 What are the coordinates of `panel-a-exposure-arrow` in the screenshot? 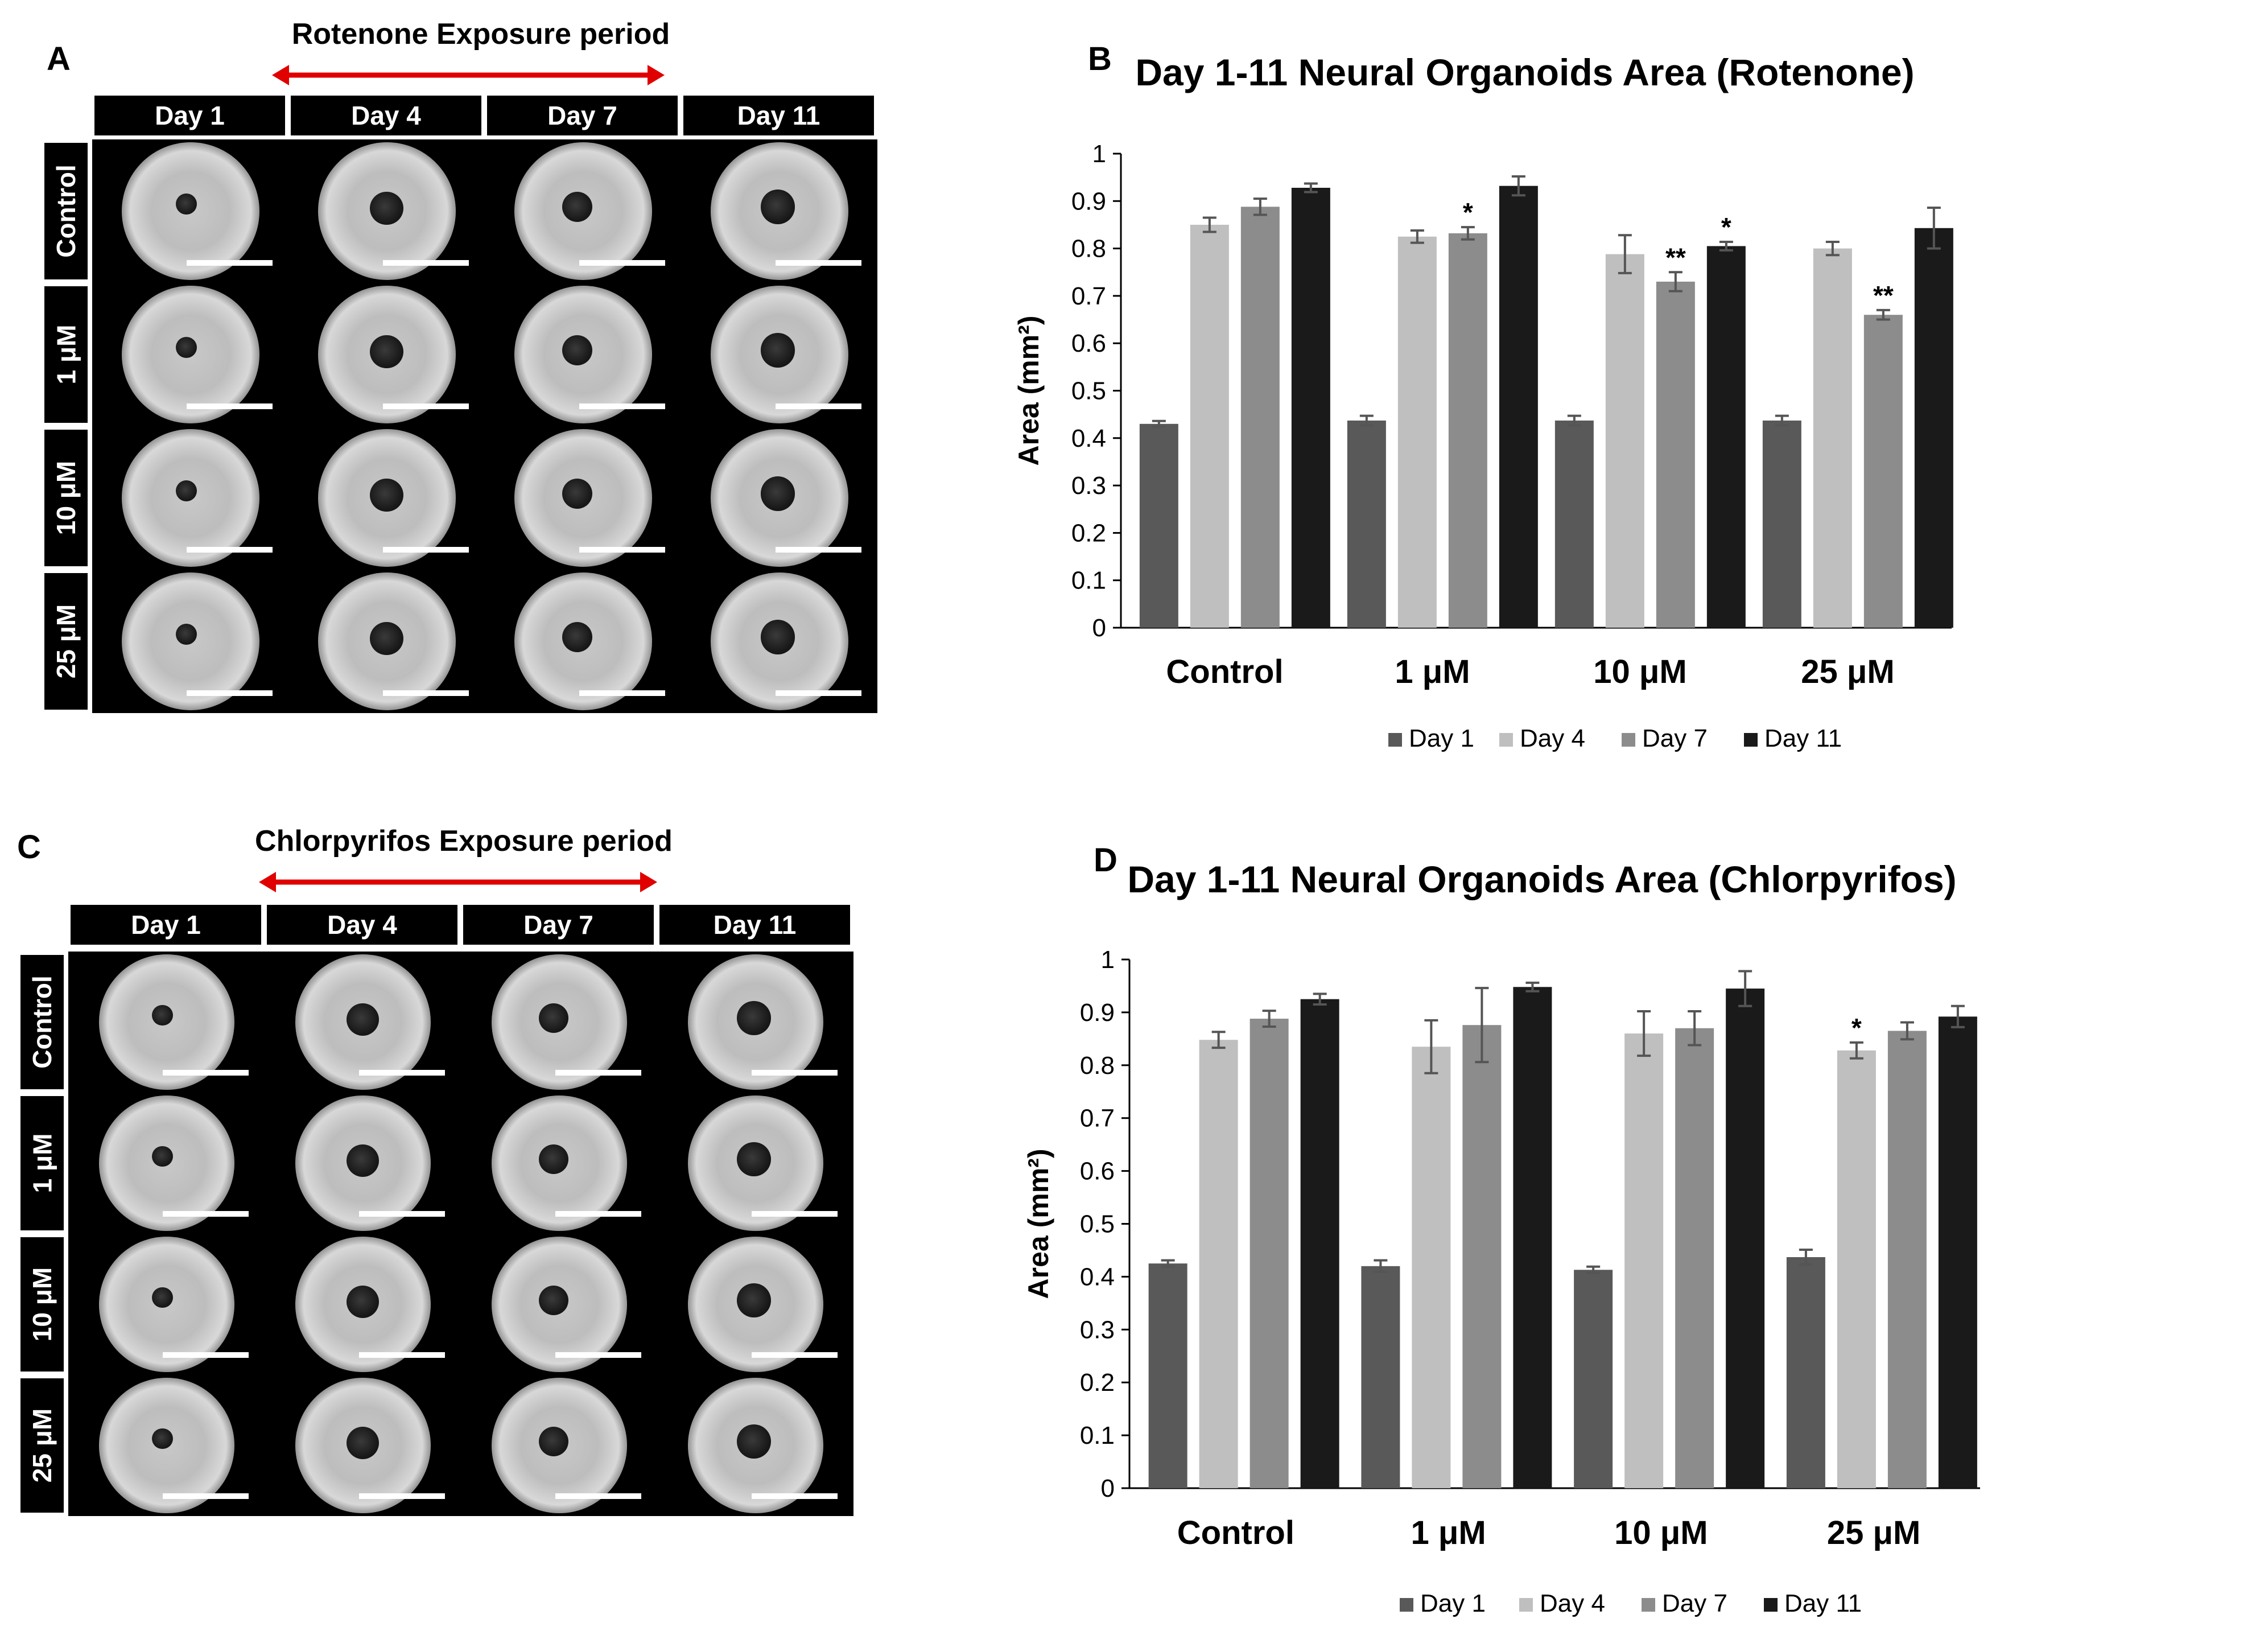 It's located at (469, 75).